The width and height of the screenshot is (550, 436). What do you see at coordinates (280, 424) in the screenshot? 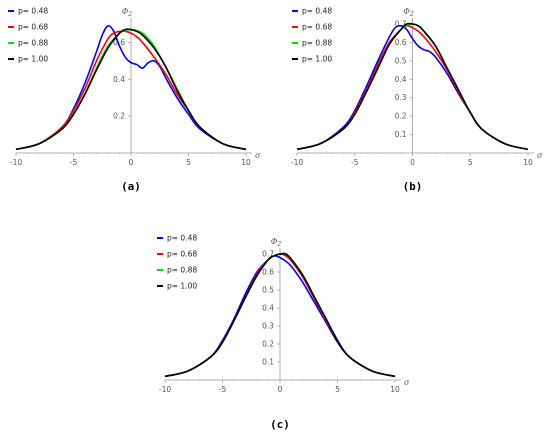
I see `panel-caption: (c)` at bounding box center [280, 424].